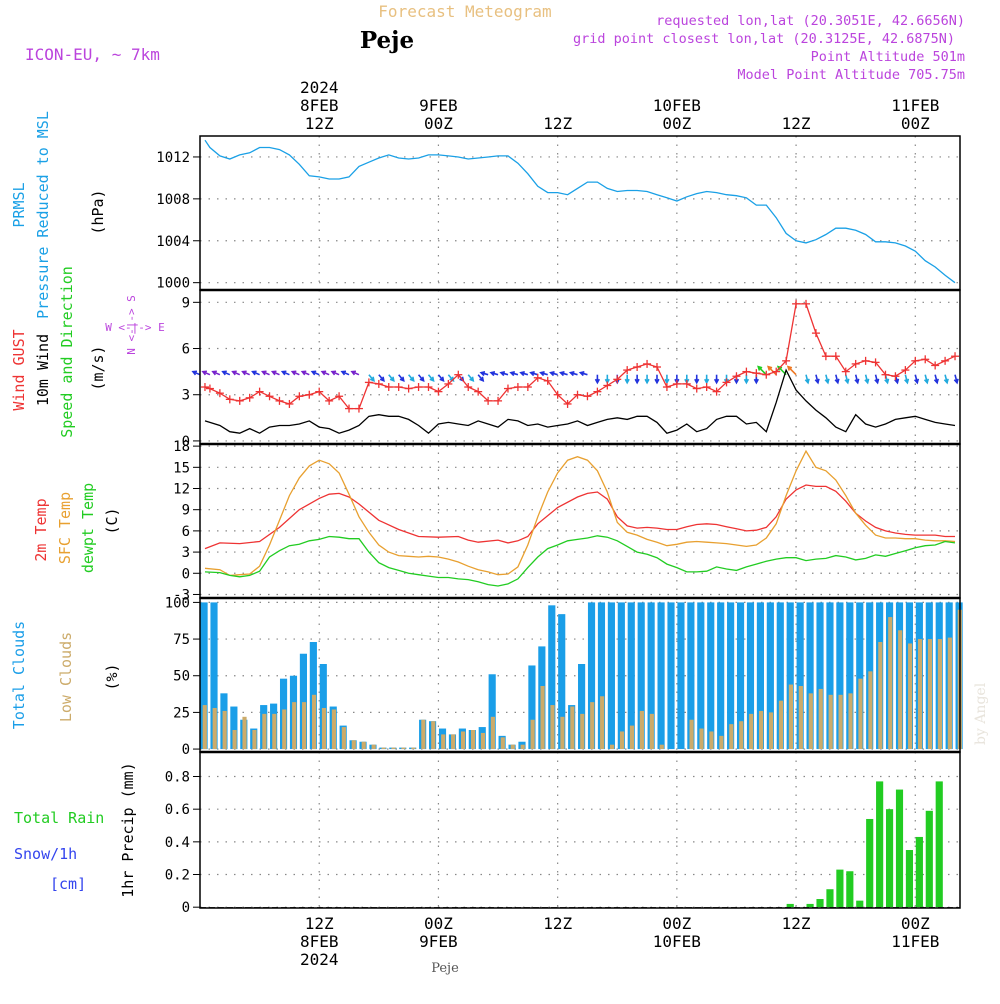 This screenshot has height=1004, width=1000. Describe the element at coordinates (580, 213) in the screenshot. I see `pressure-frame` at that location.